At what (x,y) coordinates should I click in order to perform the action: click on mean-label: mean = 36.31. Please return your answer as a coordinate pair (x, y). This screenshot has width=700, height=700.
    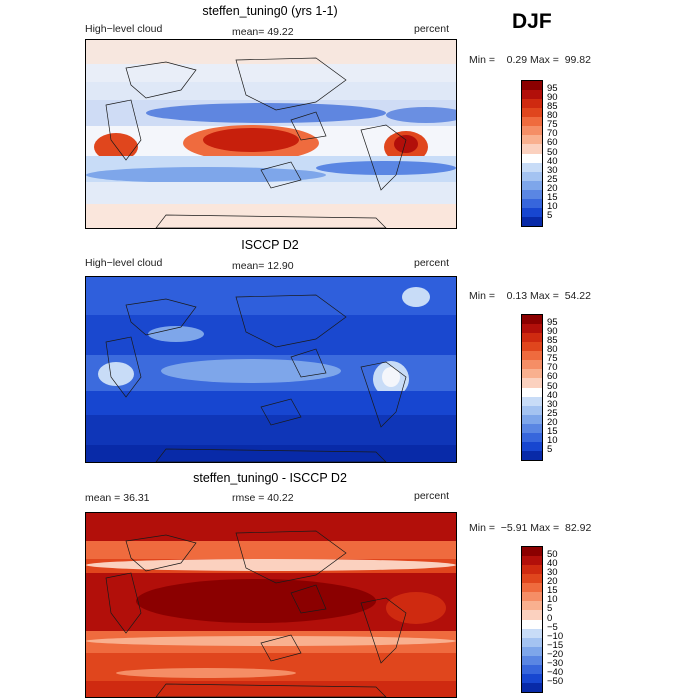
    Looking at the image, I should click on (117, 498).